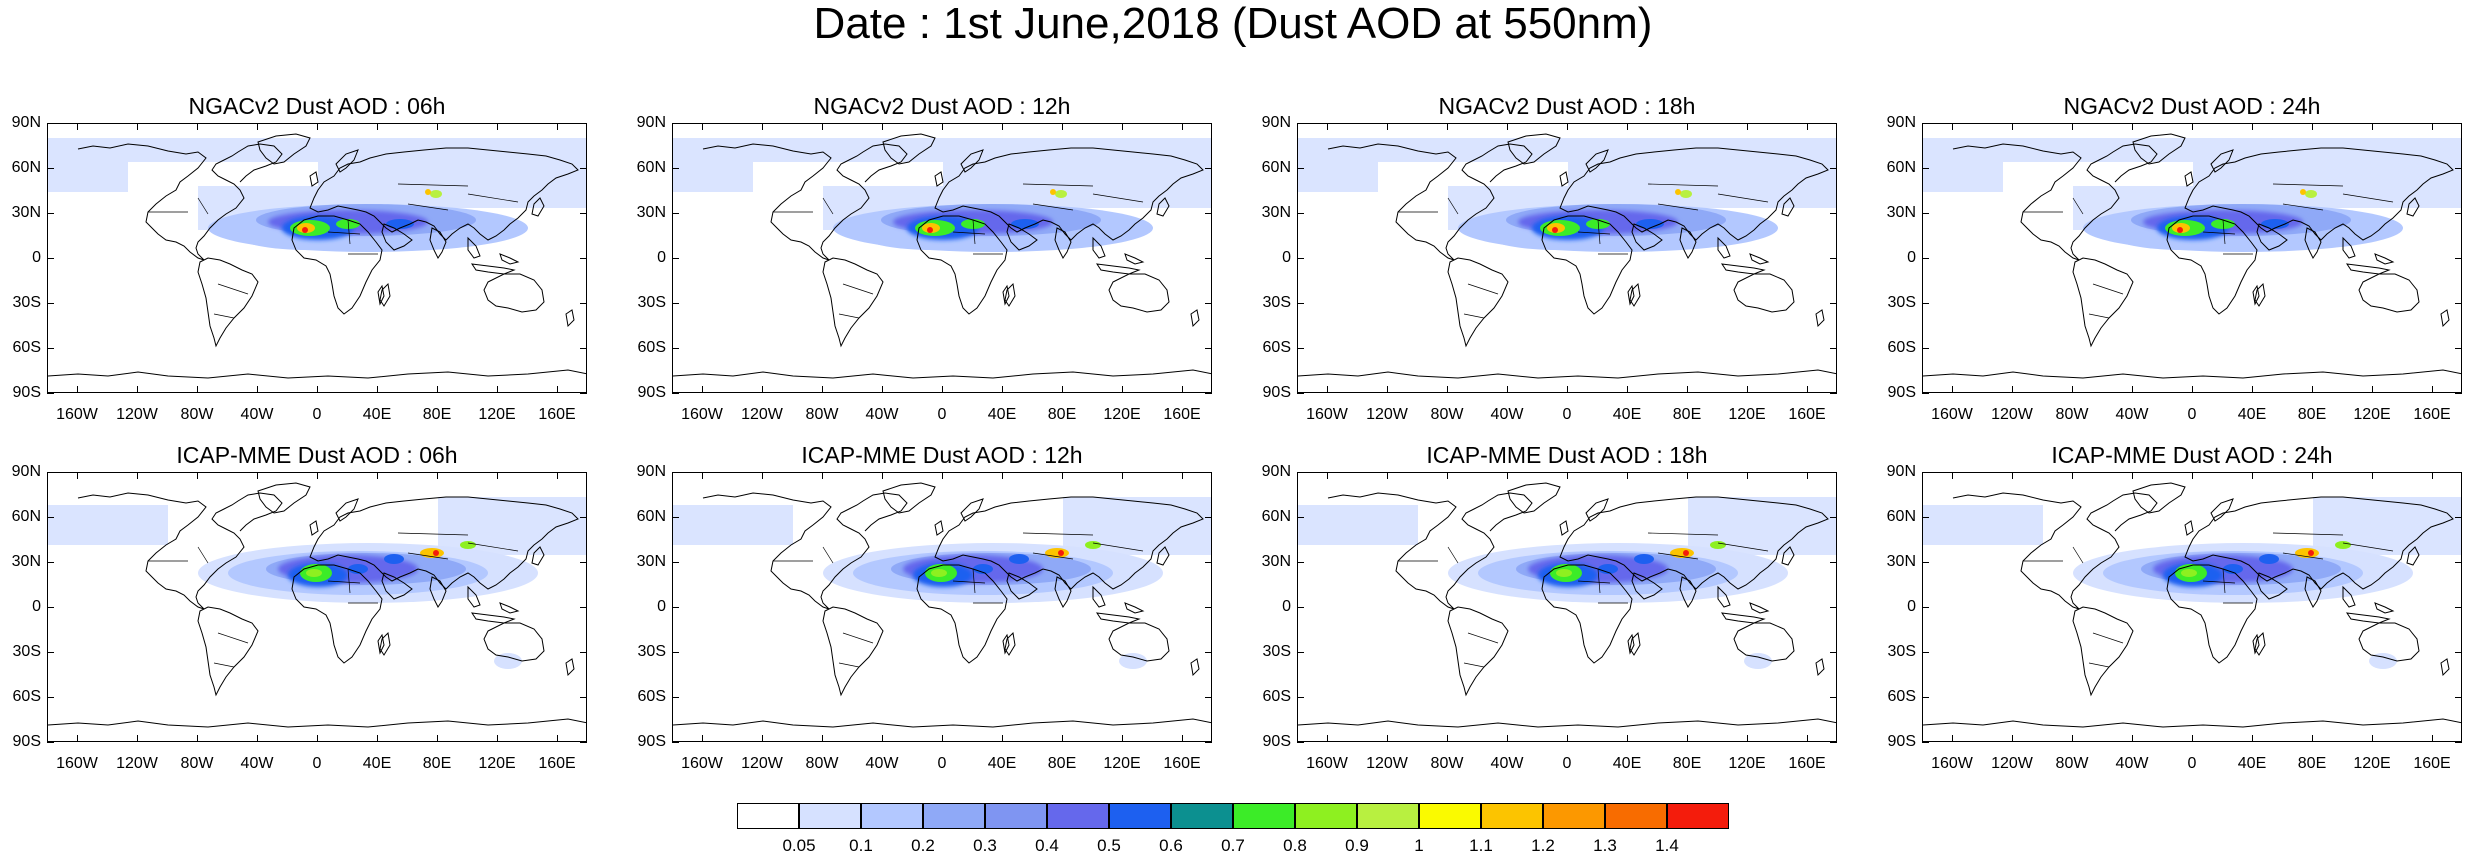 This screenshot has height=855, width=2466. I want to click on lon-tick-label: 80W, so click(2072, 414).